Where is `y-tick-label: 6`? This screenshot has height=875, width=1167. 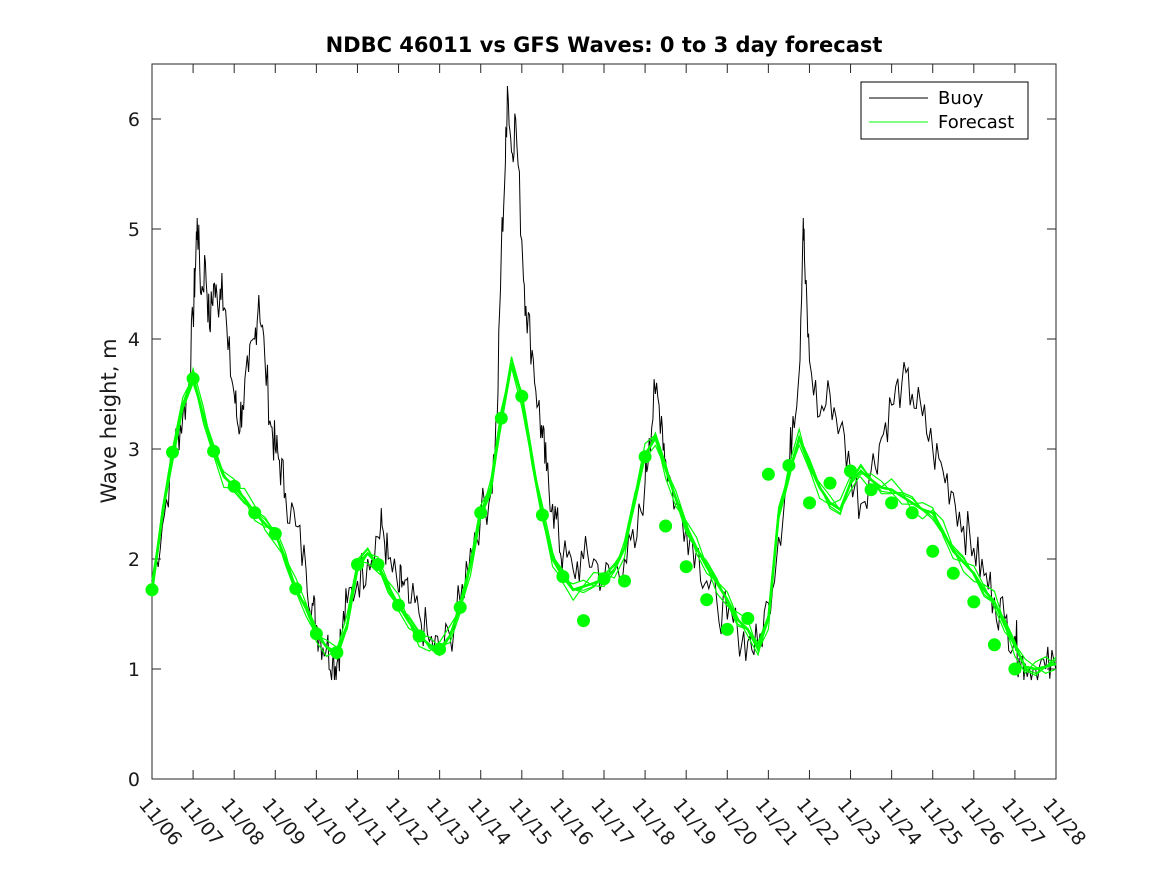 y-tick-label: 6 is located at coordinates (134, 120).